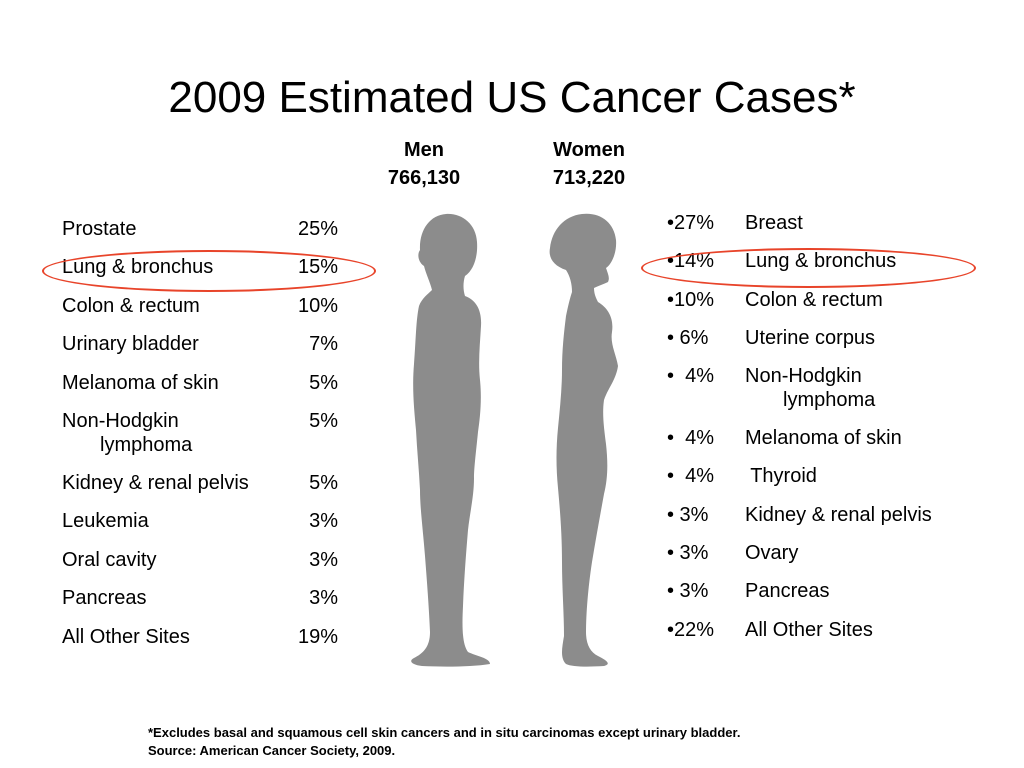 The width and height of the screenshot is (1024, 768). I want to click on list-item: All Other Sites 19%, so click(202, 644).